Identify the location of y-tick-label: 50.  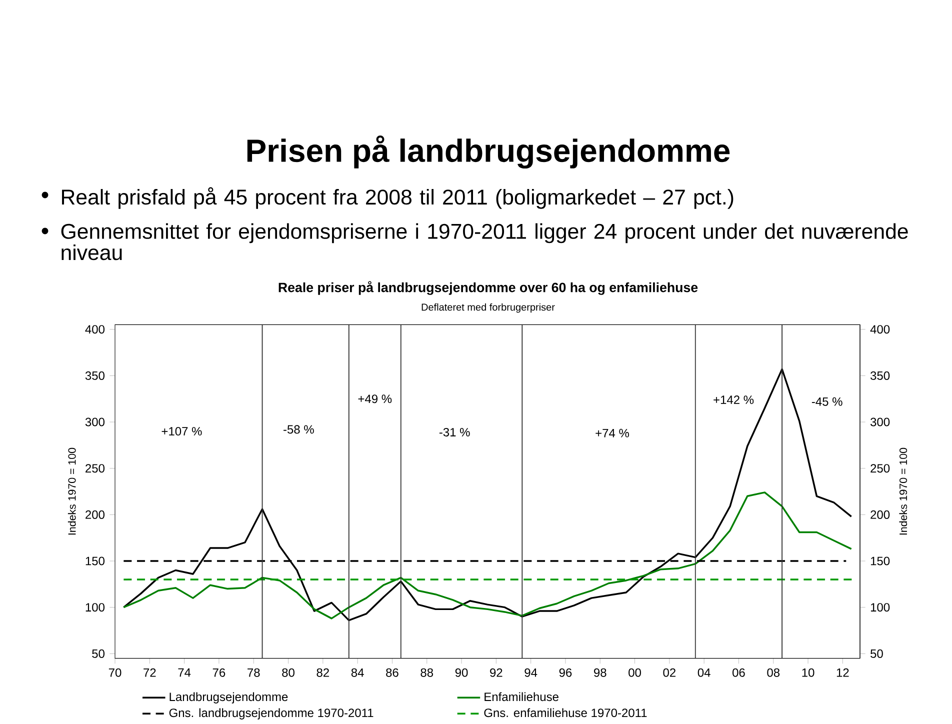
(98, 653).